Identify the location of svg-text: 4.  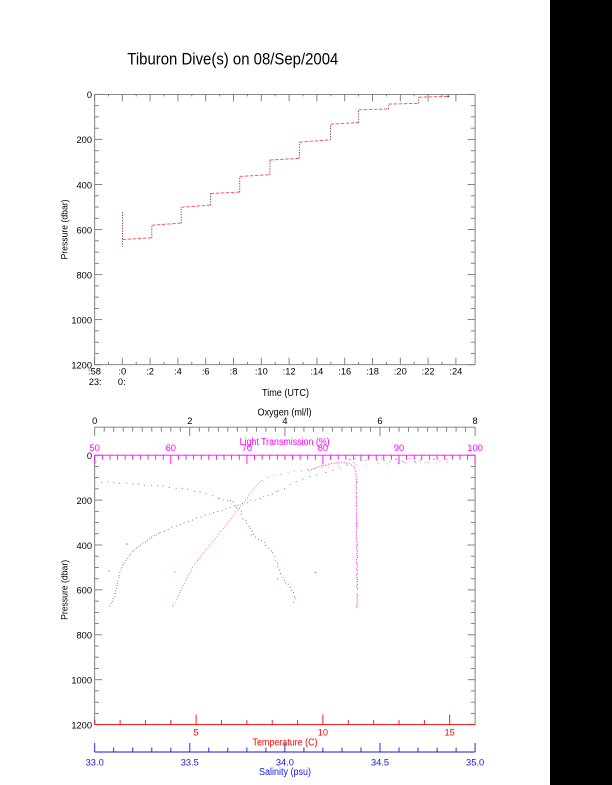
(284, 421).